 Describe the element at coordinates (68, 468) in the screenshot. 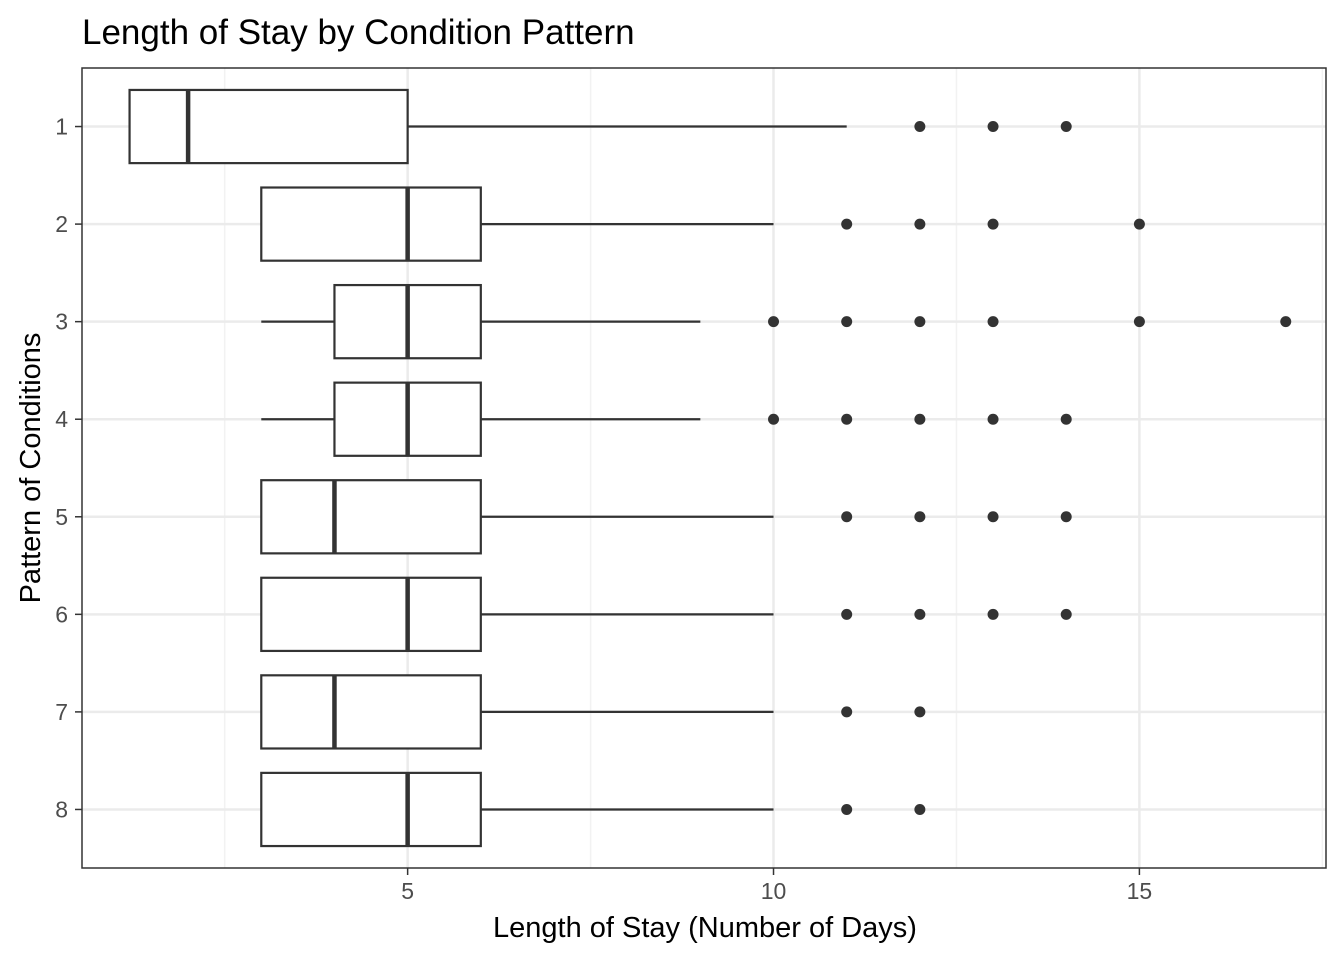

I see `y-axis-ticks: 1 2 3 4 5 6 7 8` at that location.